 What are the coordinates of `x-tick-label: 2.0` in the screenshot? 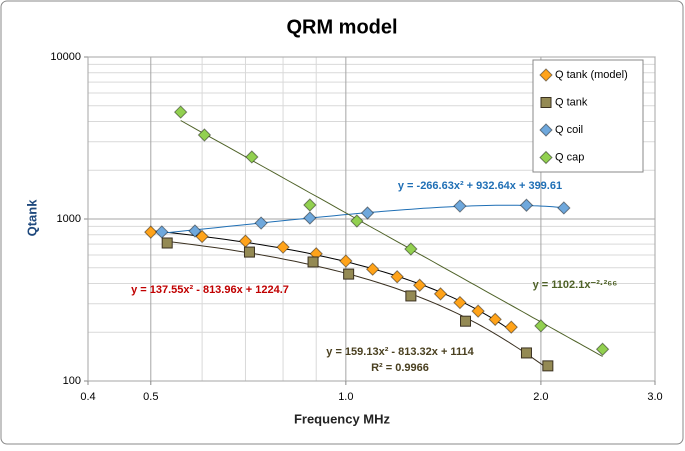 It's located at (540, 397).